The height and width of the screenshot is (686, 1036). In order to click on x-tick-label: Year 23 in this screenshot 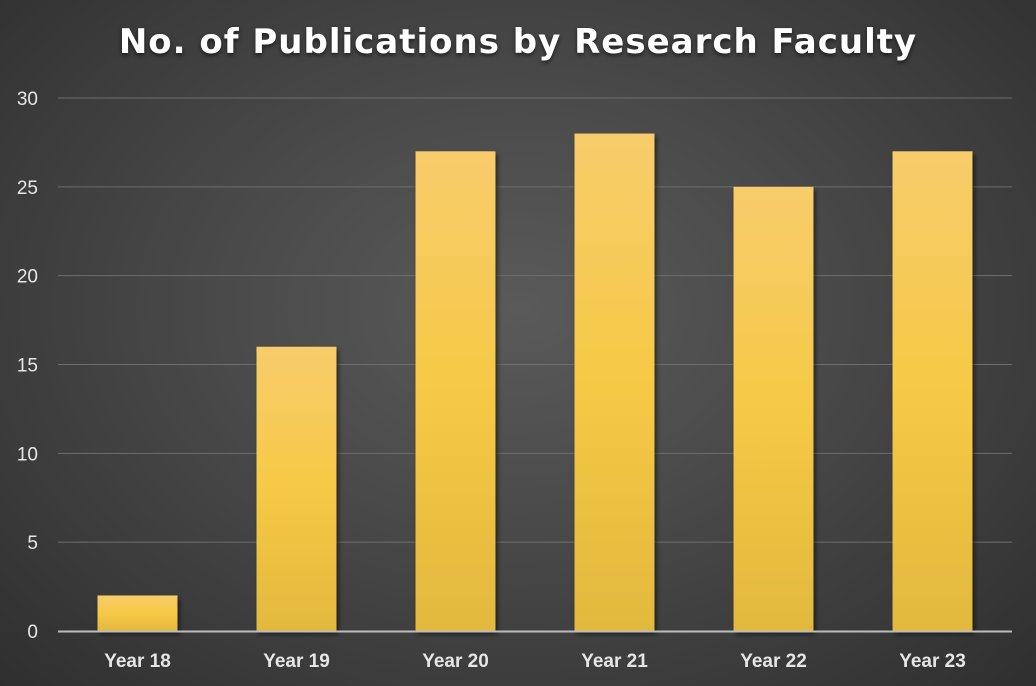, I will do `click(932, 661)`.